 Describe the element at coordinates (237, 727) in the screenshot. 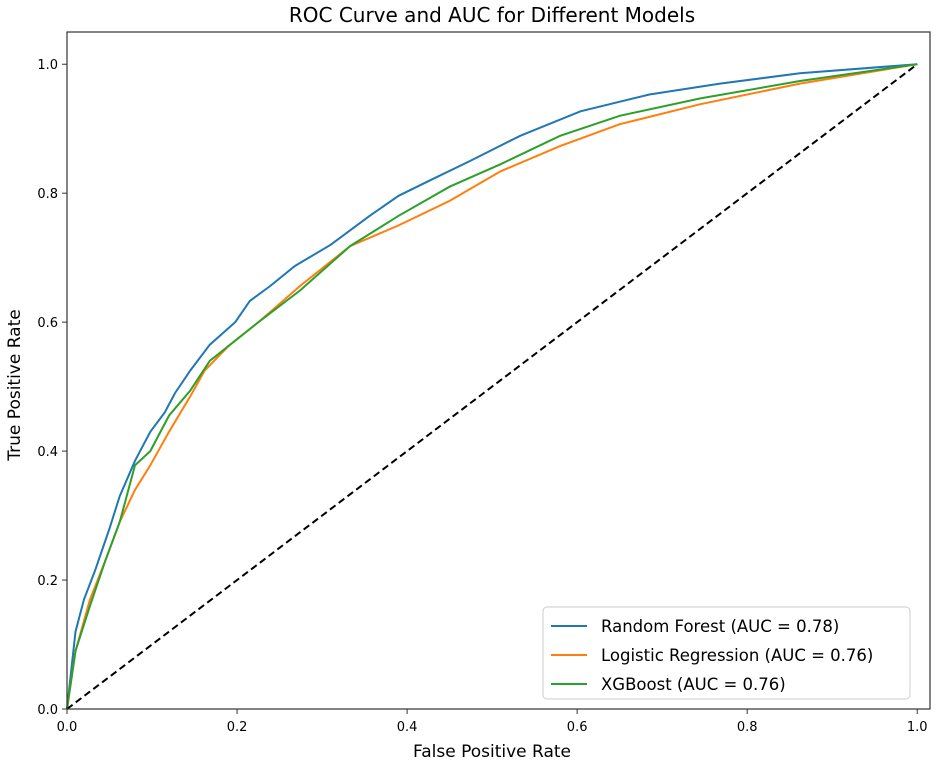

I see `x-tick-label: 0.2` at that location.